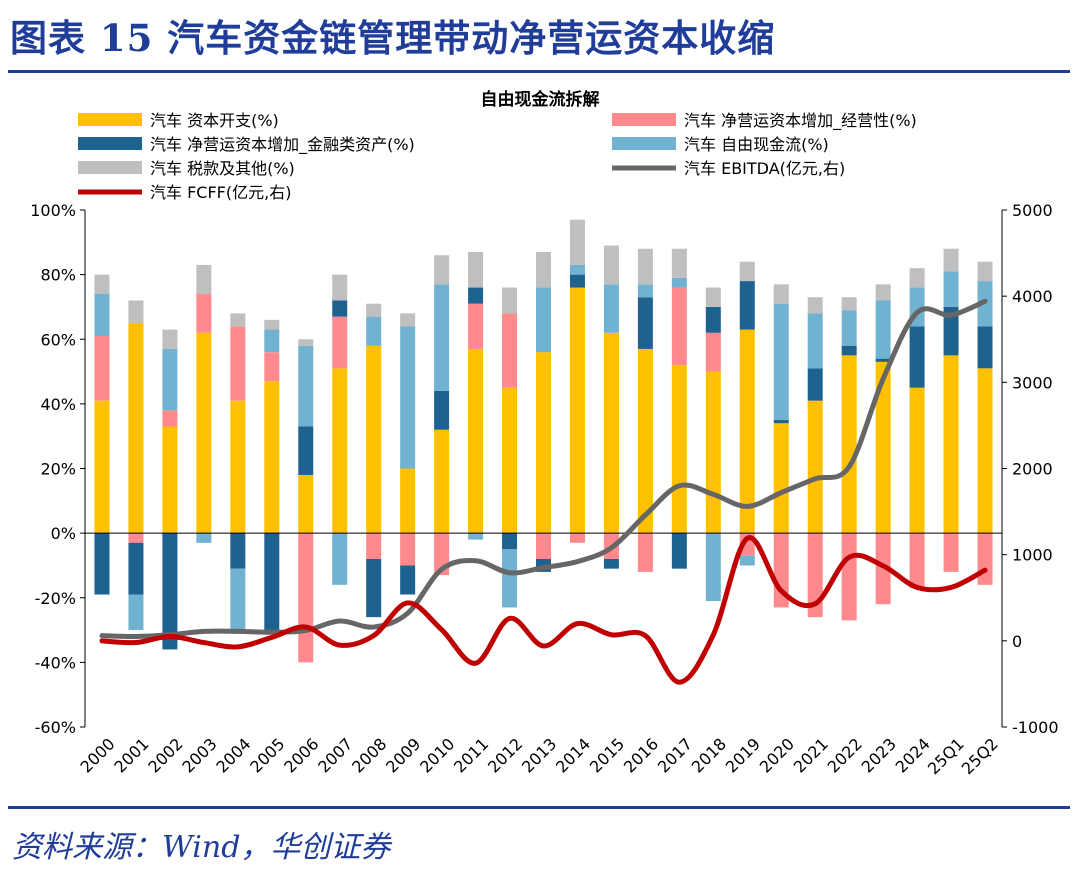 Image resolution: width=1080 pixels, height=875 pixels. Describe the element at coordinates (214, 120) in the screenshot. I see `legend-label-capex: 汽车 资本开支(%)` at that location.